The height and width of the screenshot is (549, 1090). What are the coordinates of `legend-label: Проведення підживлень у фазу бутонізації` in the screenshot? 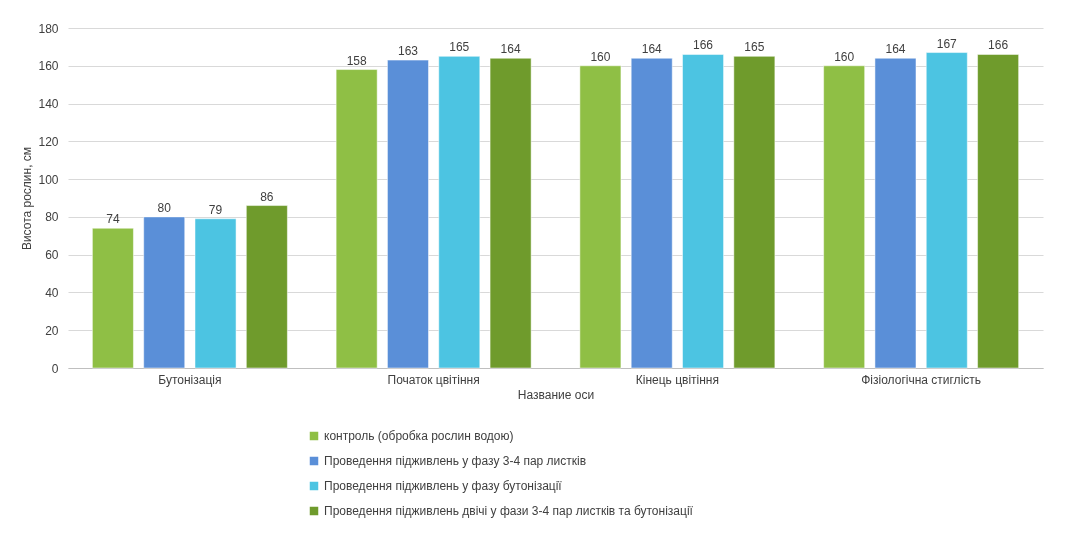 It's located at (443, 486).